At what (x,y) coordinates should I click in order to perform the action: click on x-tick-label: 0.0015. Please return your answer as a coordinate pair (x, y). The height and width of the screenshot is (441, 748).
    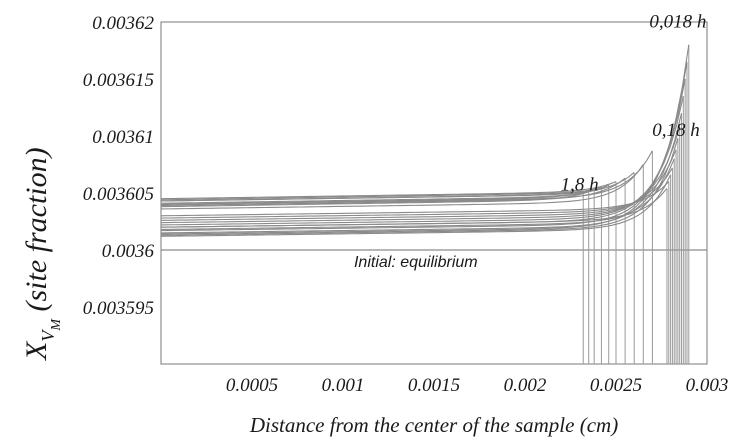
    Looking at the image, I should click on (434, 385).